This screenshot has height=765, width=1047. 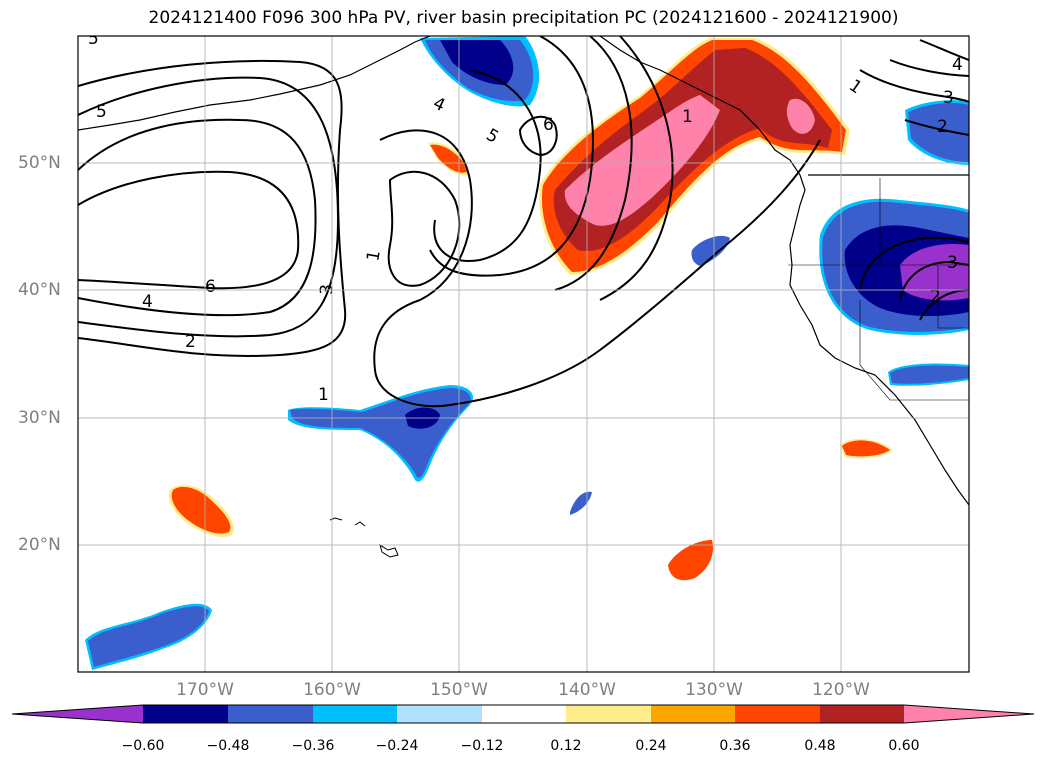 I want to click on colorbar-tick-label: 0.48, so click(x=820, y=746).